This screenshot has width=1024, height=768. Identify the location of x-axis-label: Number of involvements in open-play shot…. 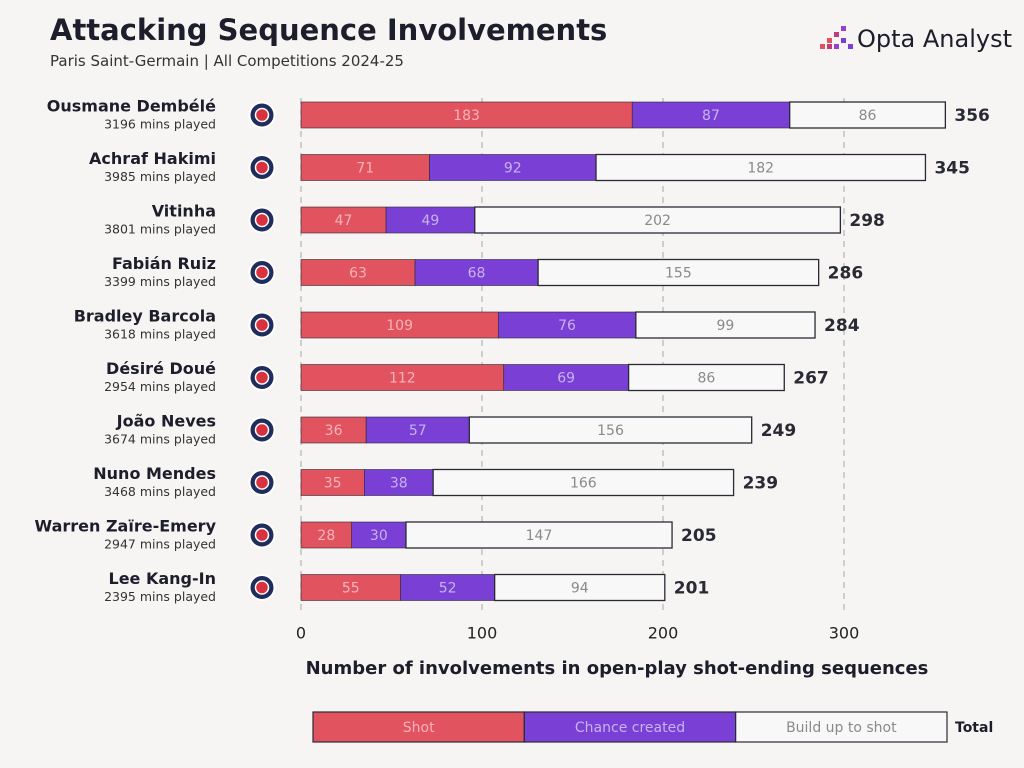
(617, 668).